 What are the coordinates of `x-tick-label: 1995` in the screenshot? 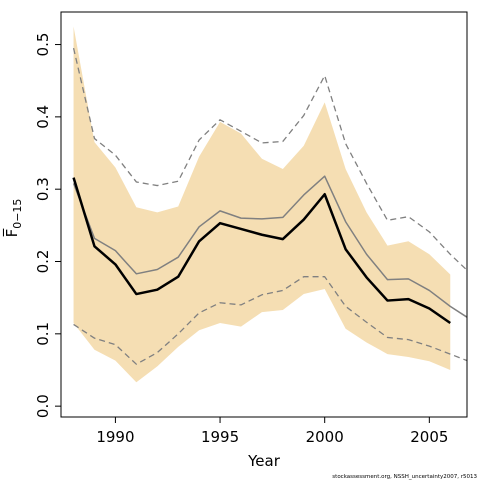 It's located at (220, 437).